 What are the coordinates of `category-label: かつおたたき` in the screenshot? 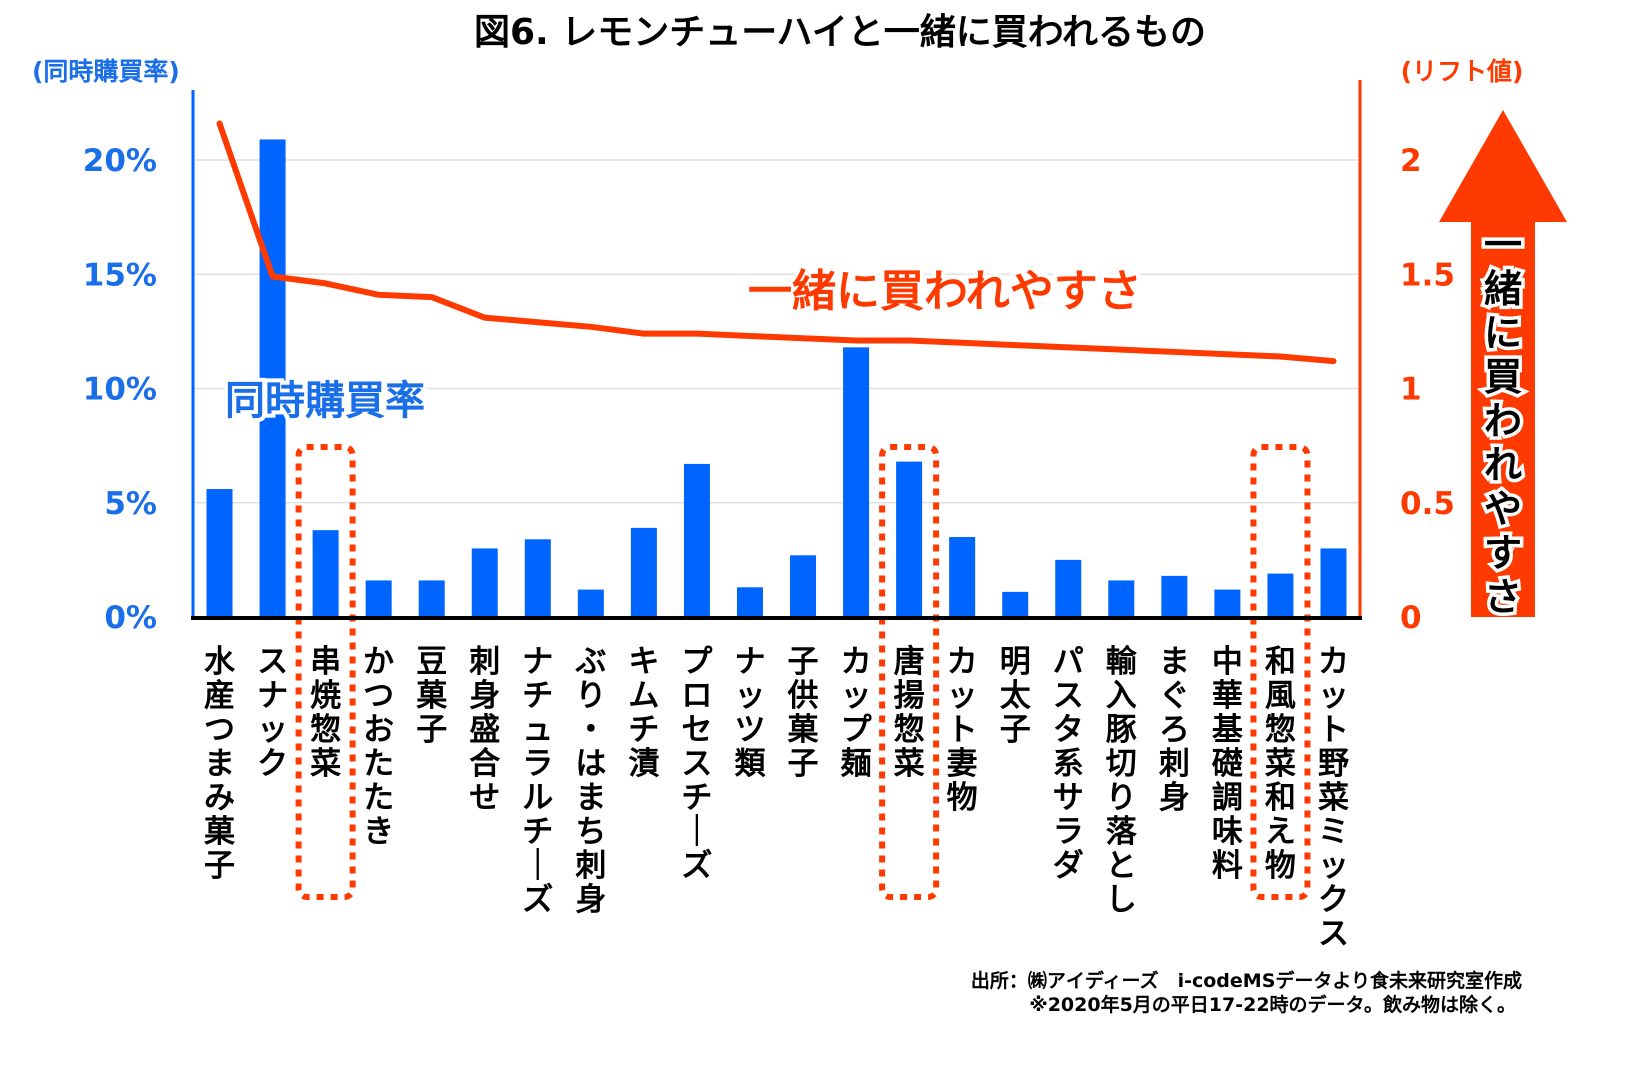 It's located at (378, 747).